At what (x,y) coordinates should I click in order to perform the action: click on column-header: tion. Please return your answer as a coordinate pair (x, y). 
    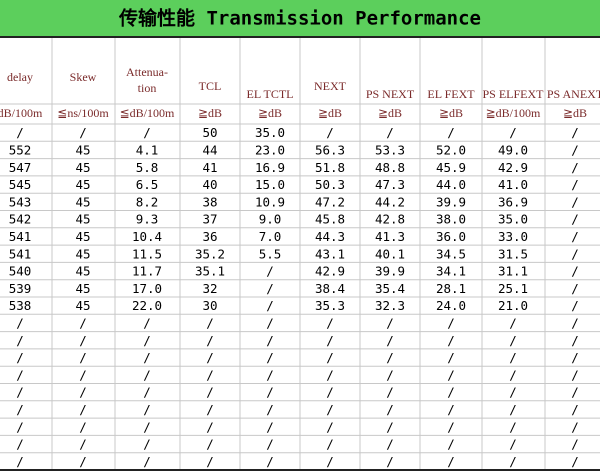
    Looking at the image, I should click on (147, 88).